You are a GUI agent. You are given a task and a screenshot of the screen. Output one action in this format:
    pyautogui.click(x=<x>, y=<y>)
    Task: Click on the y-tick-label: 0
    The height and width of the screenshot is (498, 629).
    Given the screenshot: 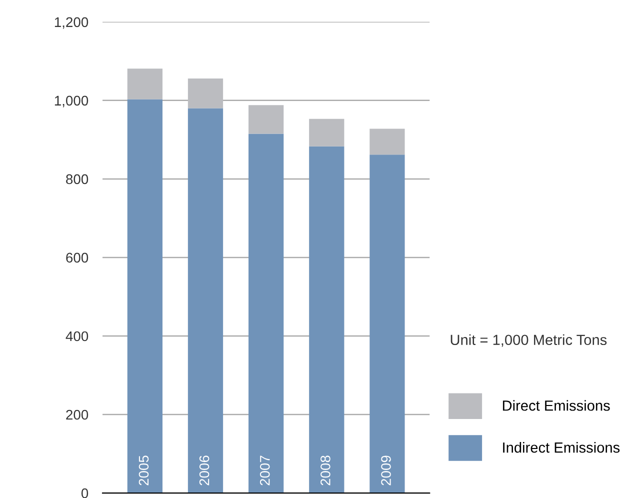 What is the action you would take?
    pyautogui.click(x=84, y=493)
    